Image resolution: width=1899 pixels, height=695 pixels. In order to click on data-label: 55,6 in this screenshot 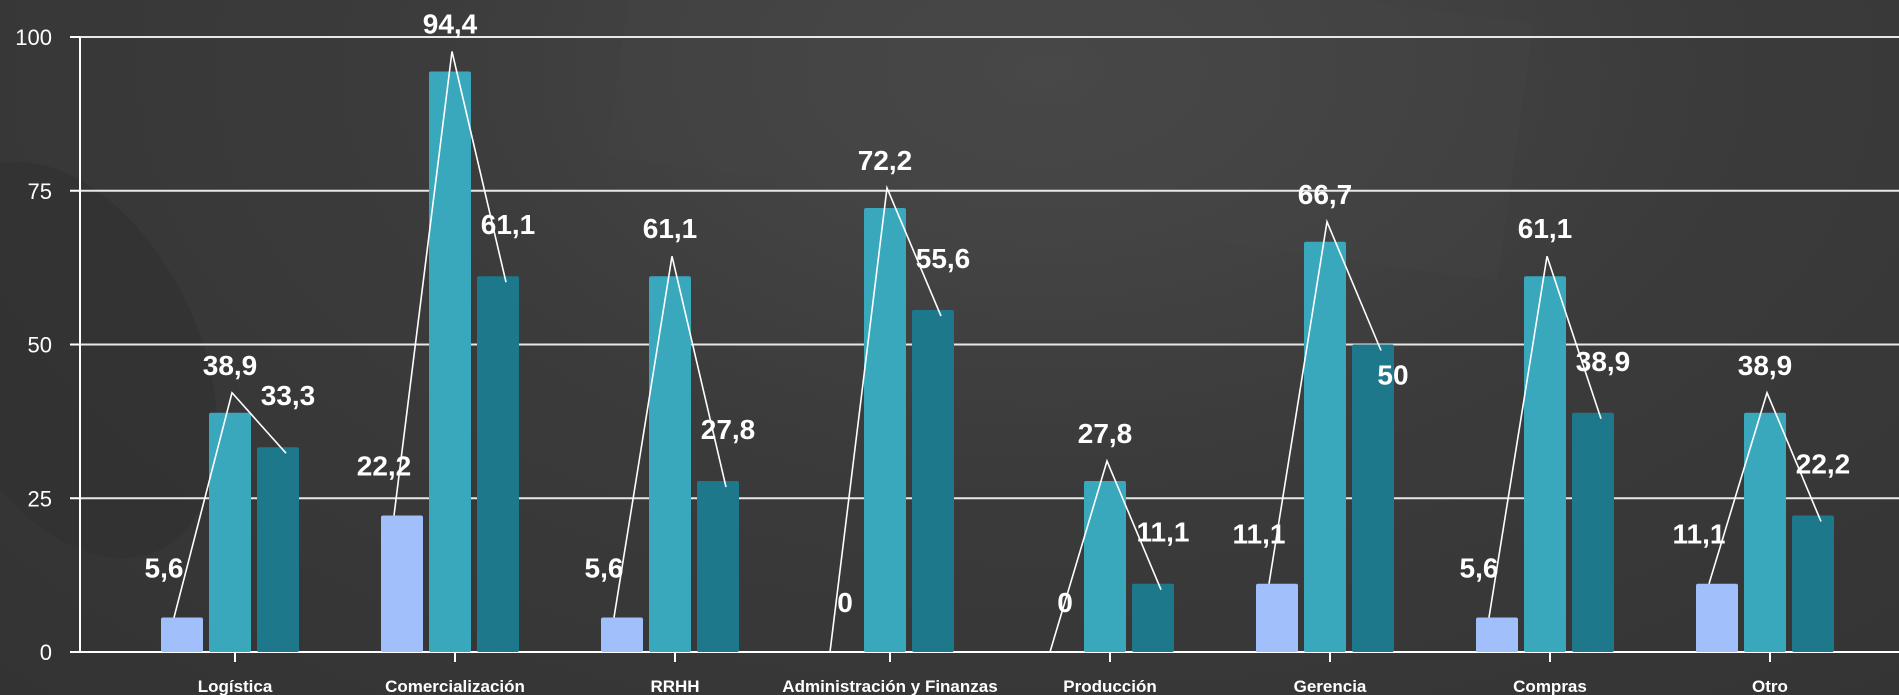, I will do `click(943, 258)`.